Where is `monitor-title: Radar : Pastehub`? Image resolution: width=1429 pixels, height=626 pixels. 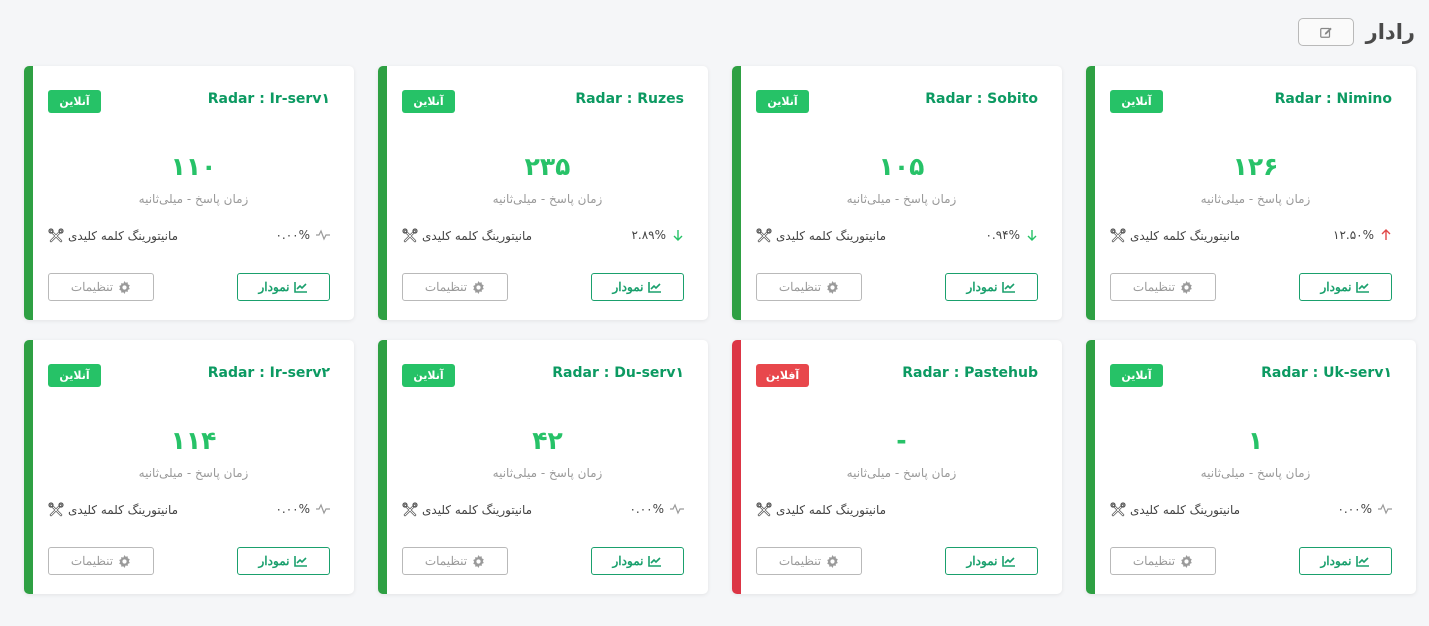
monitor-title: Radar : Pastehub is located at coordinates (970, 373).